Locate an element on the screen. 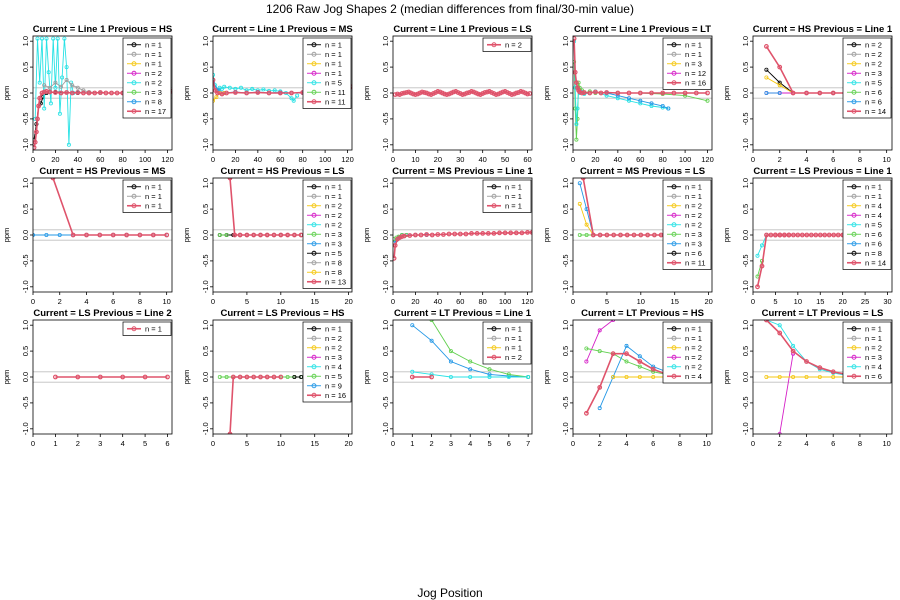 This screenshot has width=900, height=600. legend: n = 1 is located at coordinates (147, 328).